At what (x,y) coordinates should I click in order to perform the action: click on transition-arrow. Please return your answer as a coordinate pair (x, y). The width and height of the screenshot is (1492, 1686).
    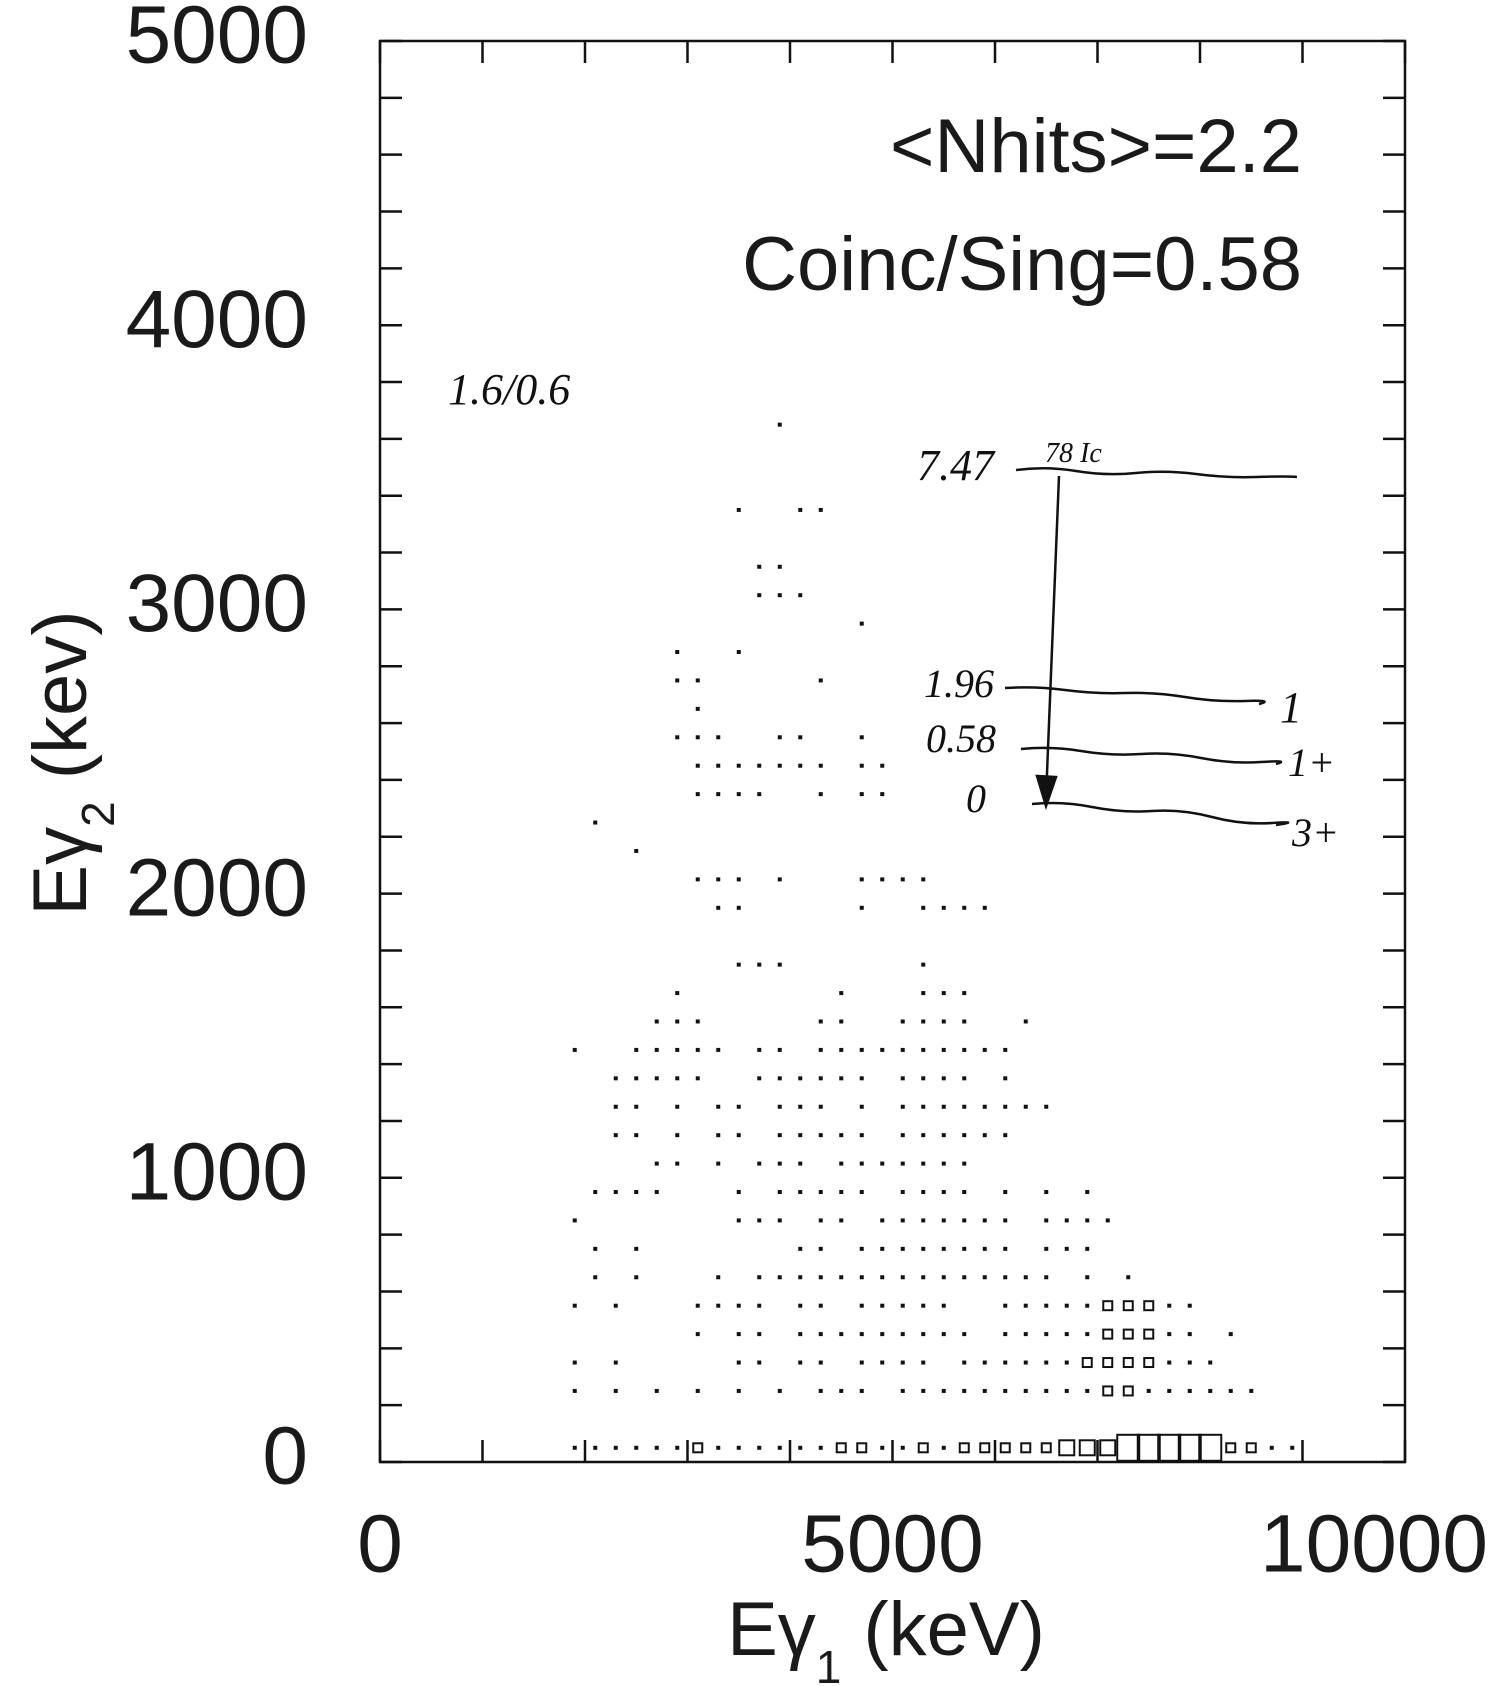
    Looking at the image, I should click on (1052, 637).